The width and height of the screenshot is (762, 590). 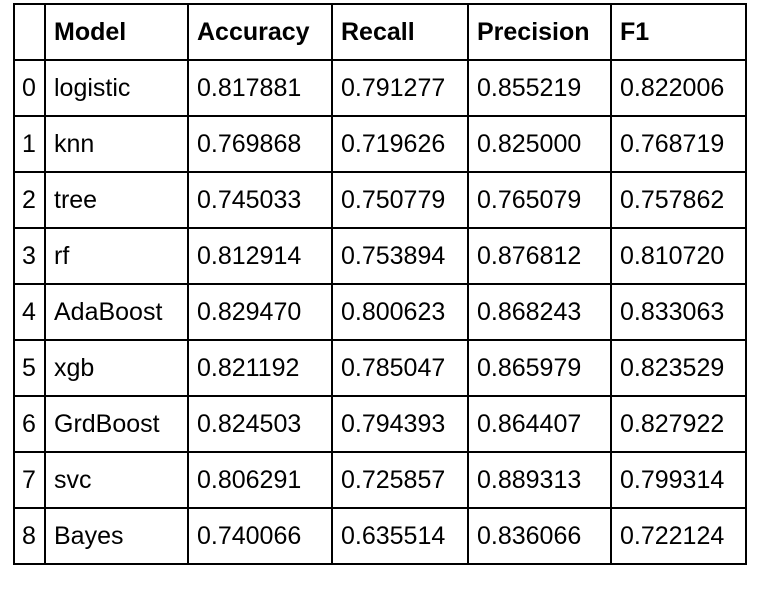 What do you see at coordinates (29, 536) in the screenshot?
I see `row-index: 8` at bounding box center [29, 536].